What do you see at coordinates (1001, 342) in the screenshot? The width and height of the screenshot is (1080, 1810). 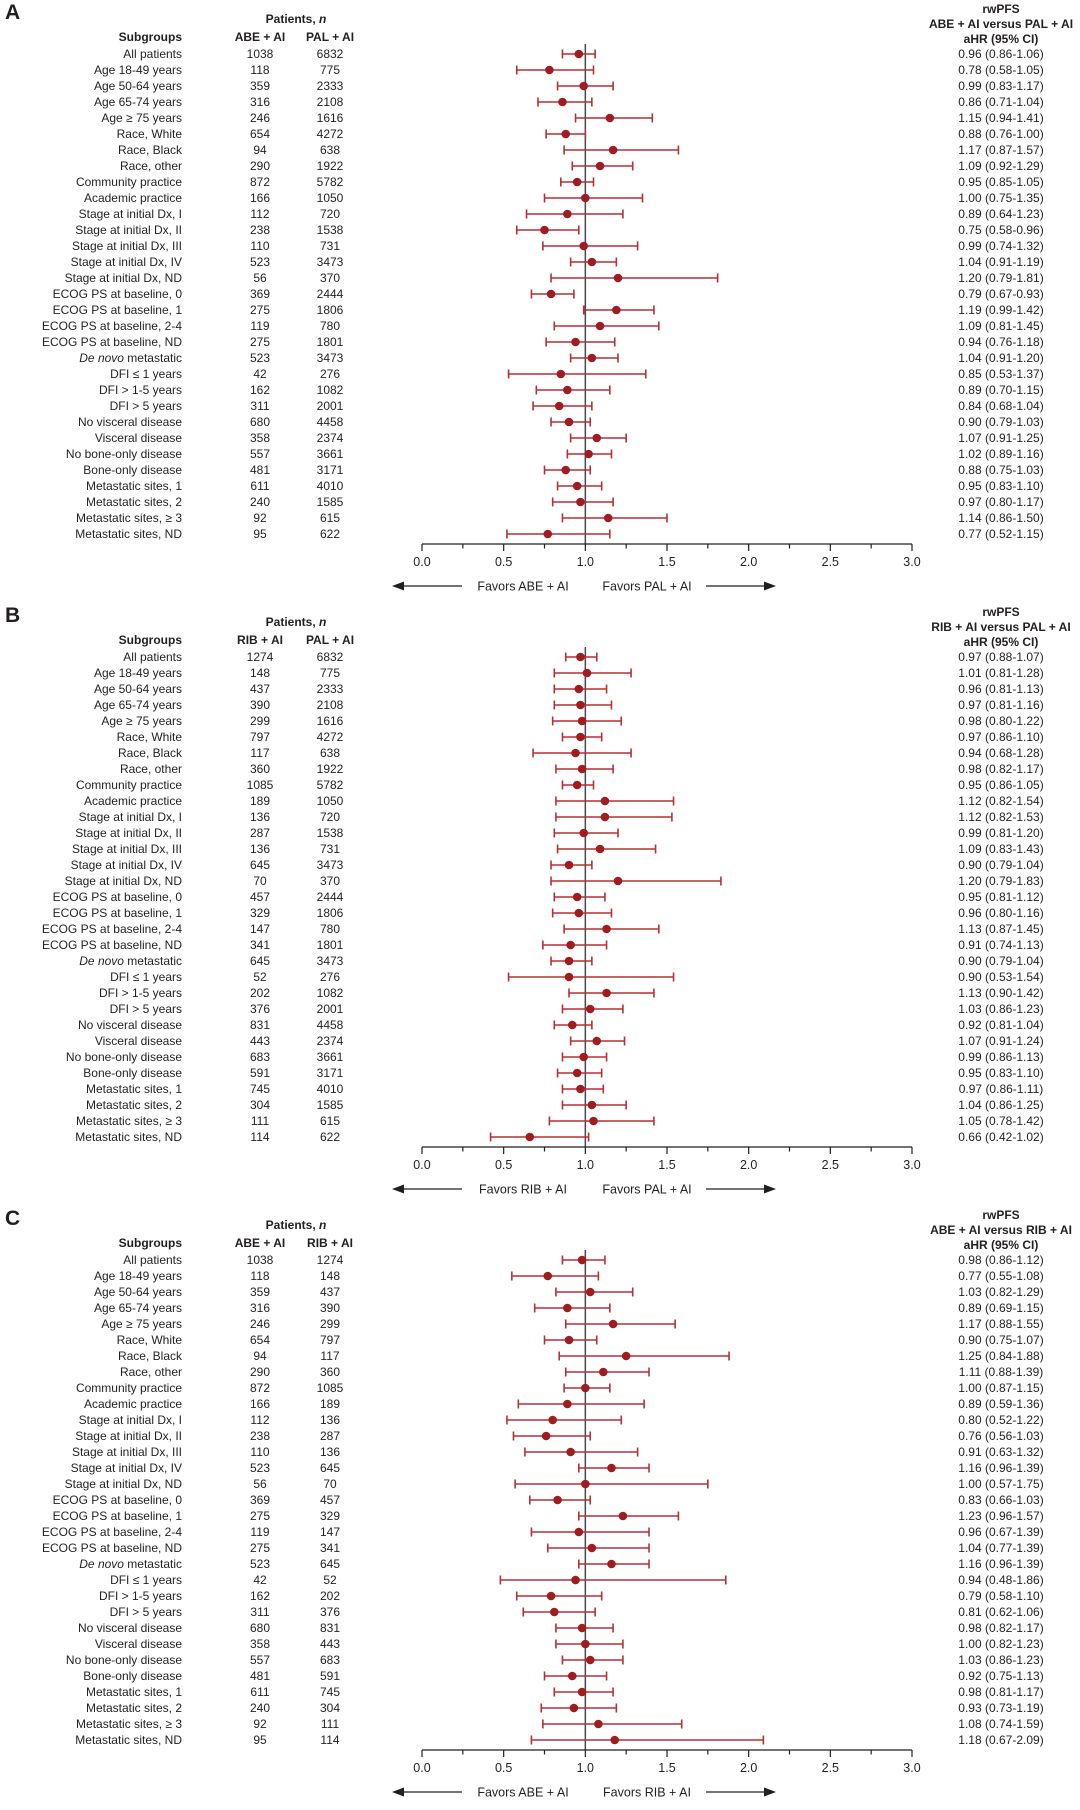 I see `ahr-ci-value: 0.94 (0.76-1.18)` at bounding box center [1001, 342].